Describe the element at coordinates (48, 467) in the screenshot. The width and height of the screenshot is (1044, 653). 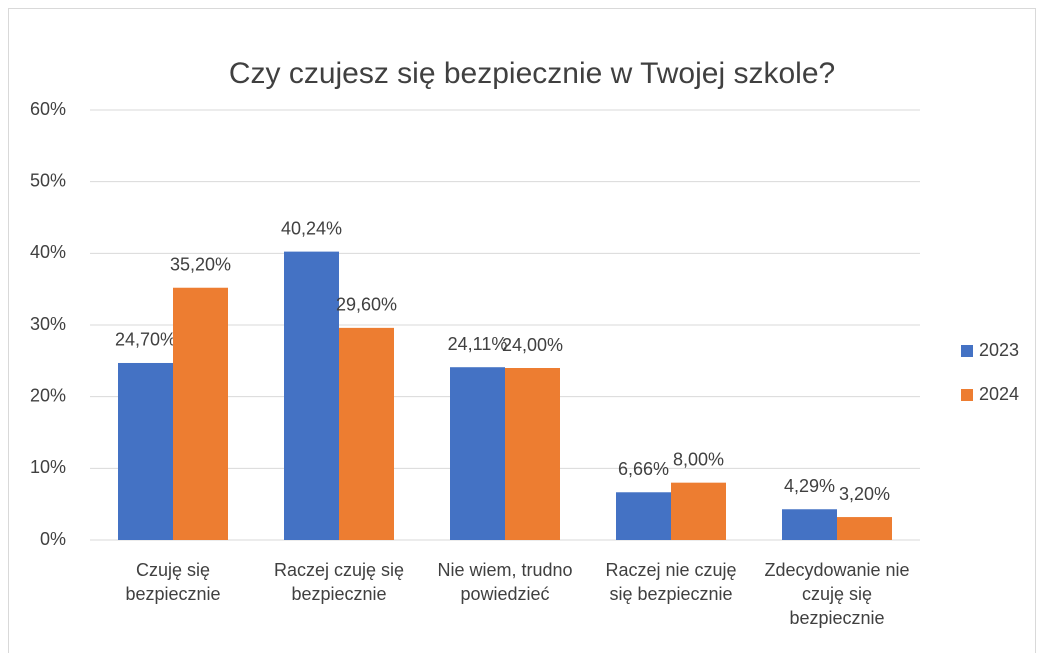
I see `y-tick-label: 10%` at that location.